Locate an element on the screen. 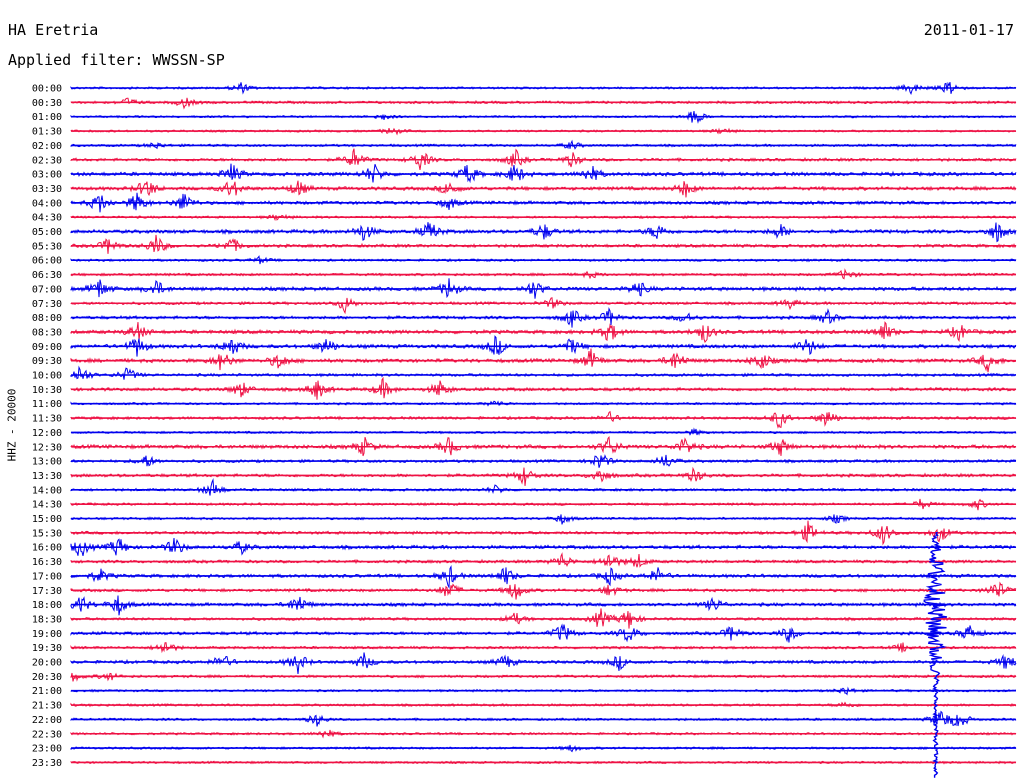 The width and height of the screenshot is (1024, 780). time-label: 21:30 is located at coordinates (47, 706).